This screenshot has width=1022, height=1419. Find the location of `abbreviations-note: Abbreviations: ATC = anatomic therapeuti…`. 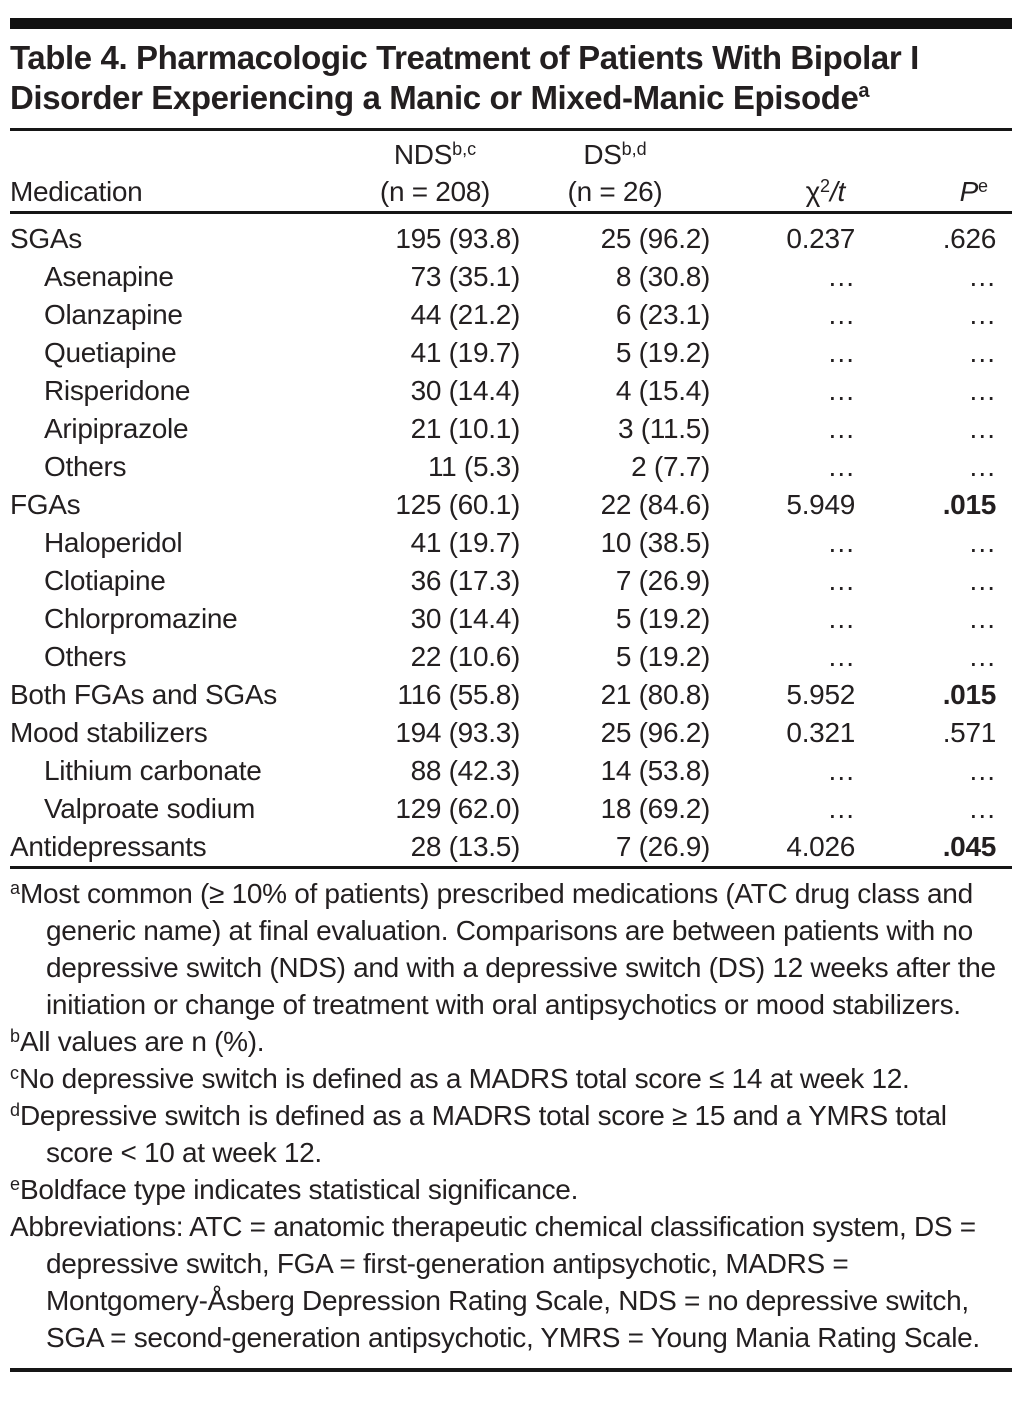

abbreviations-note: Abbreviations: ATC = anatomic therapeuti… is located at coordinates (511, 1282).